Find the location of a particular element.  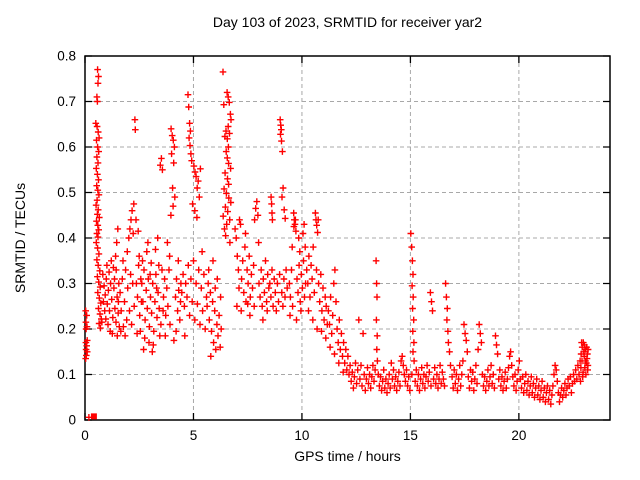

y-tick-label: 0 is located at coordinates (72, 420).